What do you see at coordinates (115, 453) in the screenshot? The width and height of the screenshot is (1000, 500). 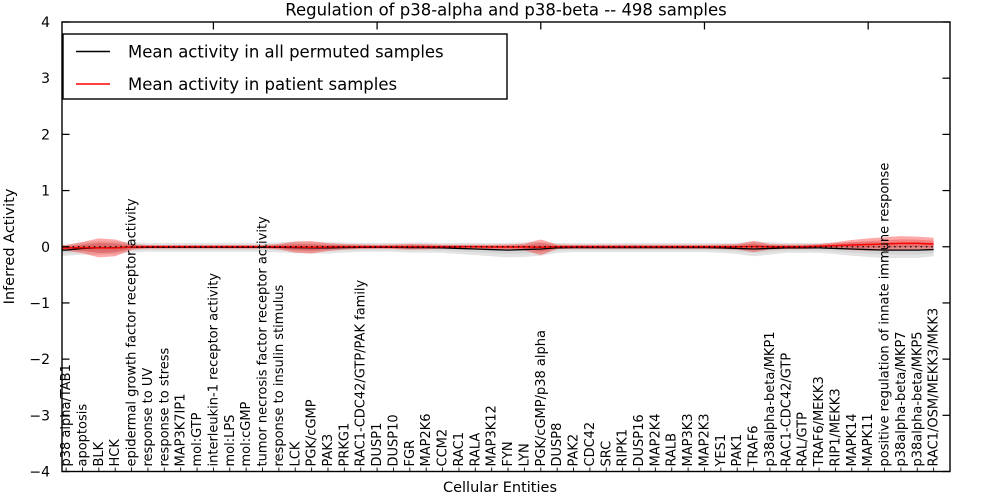 I see `x-tick-label: HCK` at bounding box center [115, 453].